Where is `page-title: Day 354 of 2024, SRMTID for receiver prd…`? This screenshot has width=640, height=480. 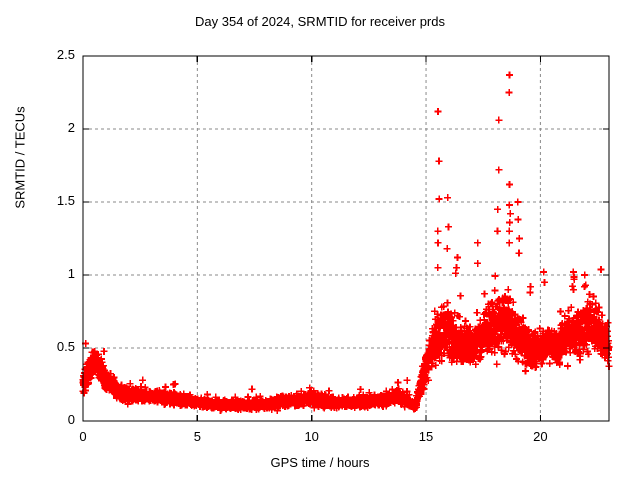
page-title: Day 354 of 2024, SRMTID for receiver prd… is located at coordinates (320, 21).